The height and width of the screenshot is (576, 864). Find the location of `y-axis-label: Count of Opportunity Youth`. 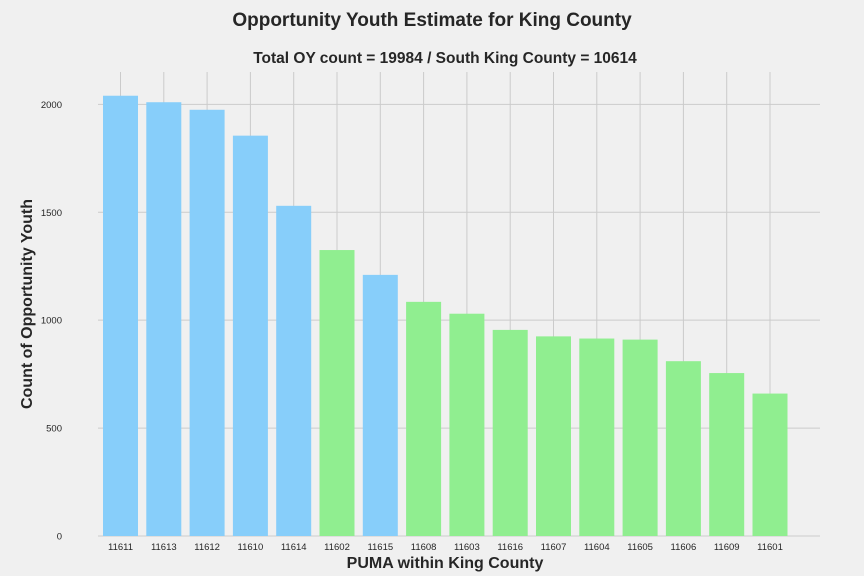

y-axis-label: Count of Opportunity Youth is located at coordinates (27, 304).